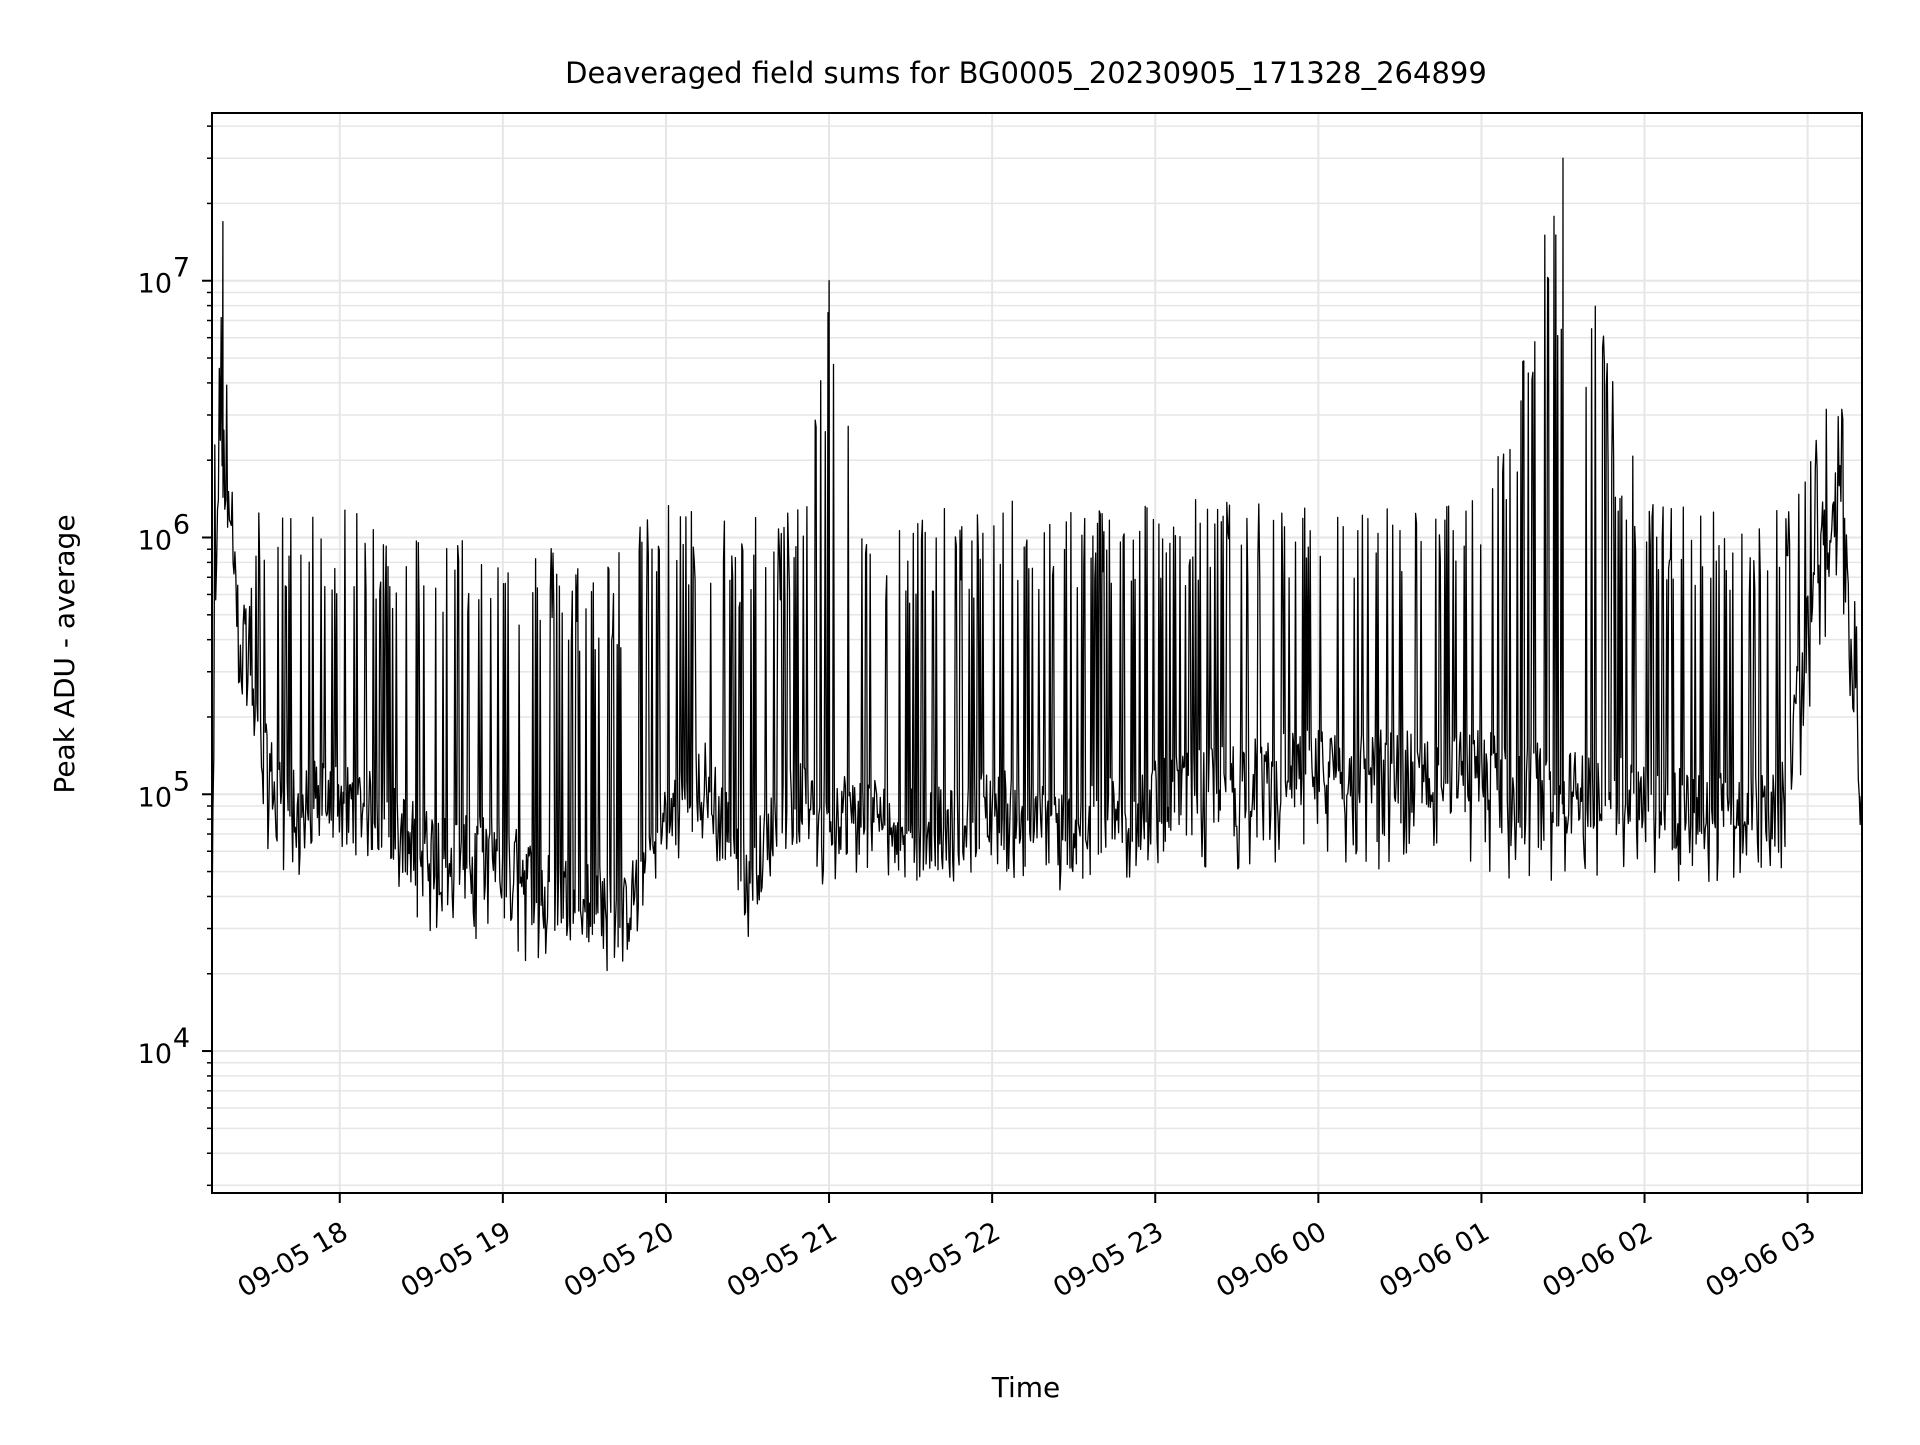  I want to click on y-tick-exponent: 4, so click(181, 1038).